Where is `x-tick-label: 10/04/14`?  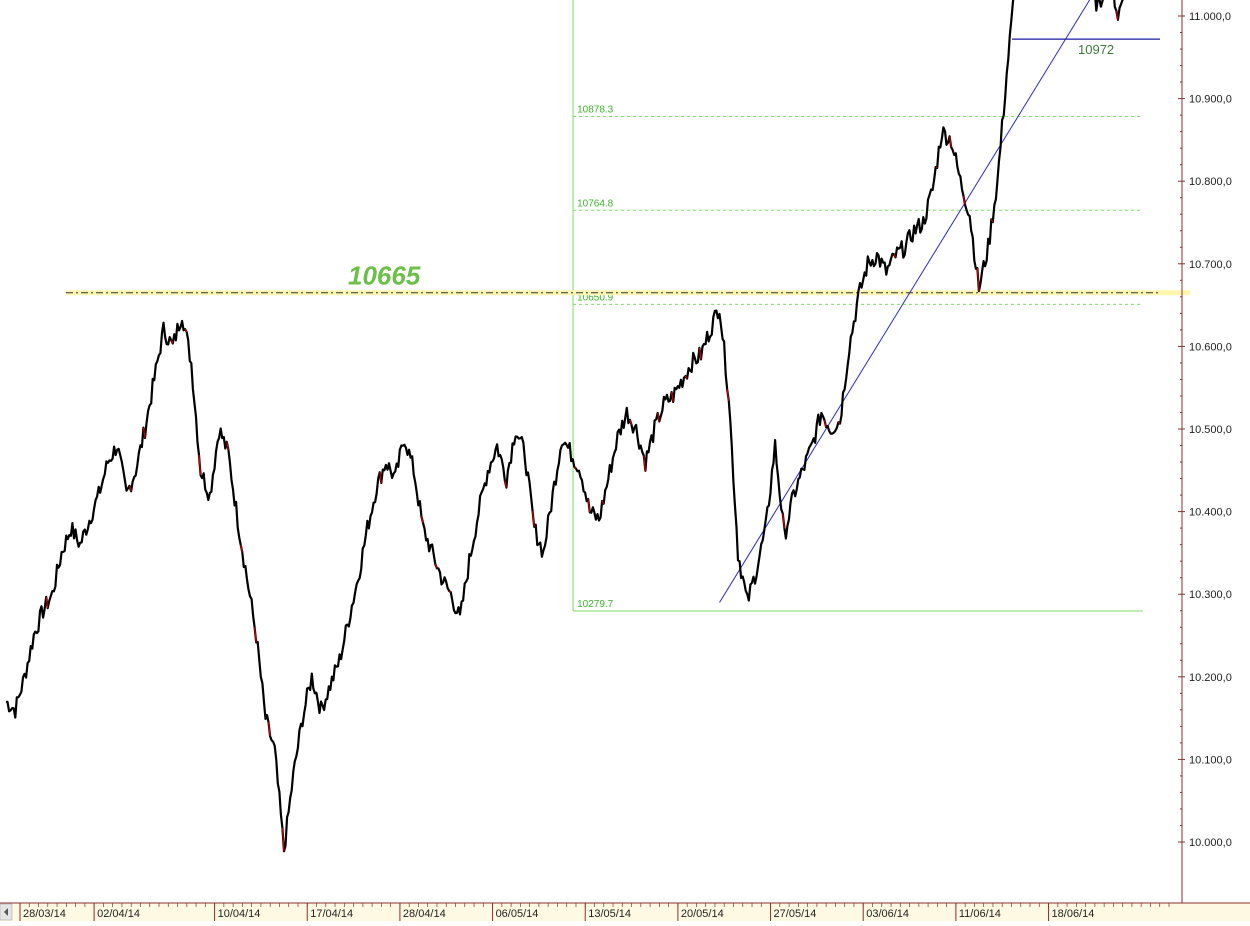 x-tick-label: 10/04/14 is located at coordinates (239, 914).